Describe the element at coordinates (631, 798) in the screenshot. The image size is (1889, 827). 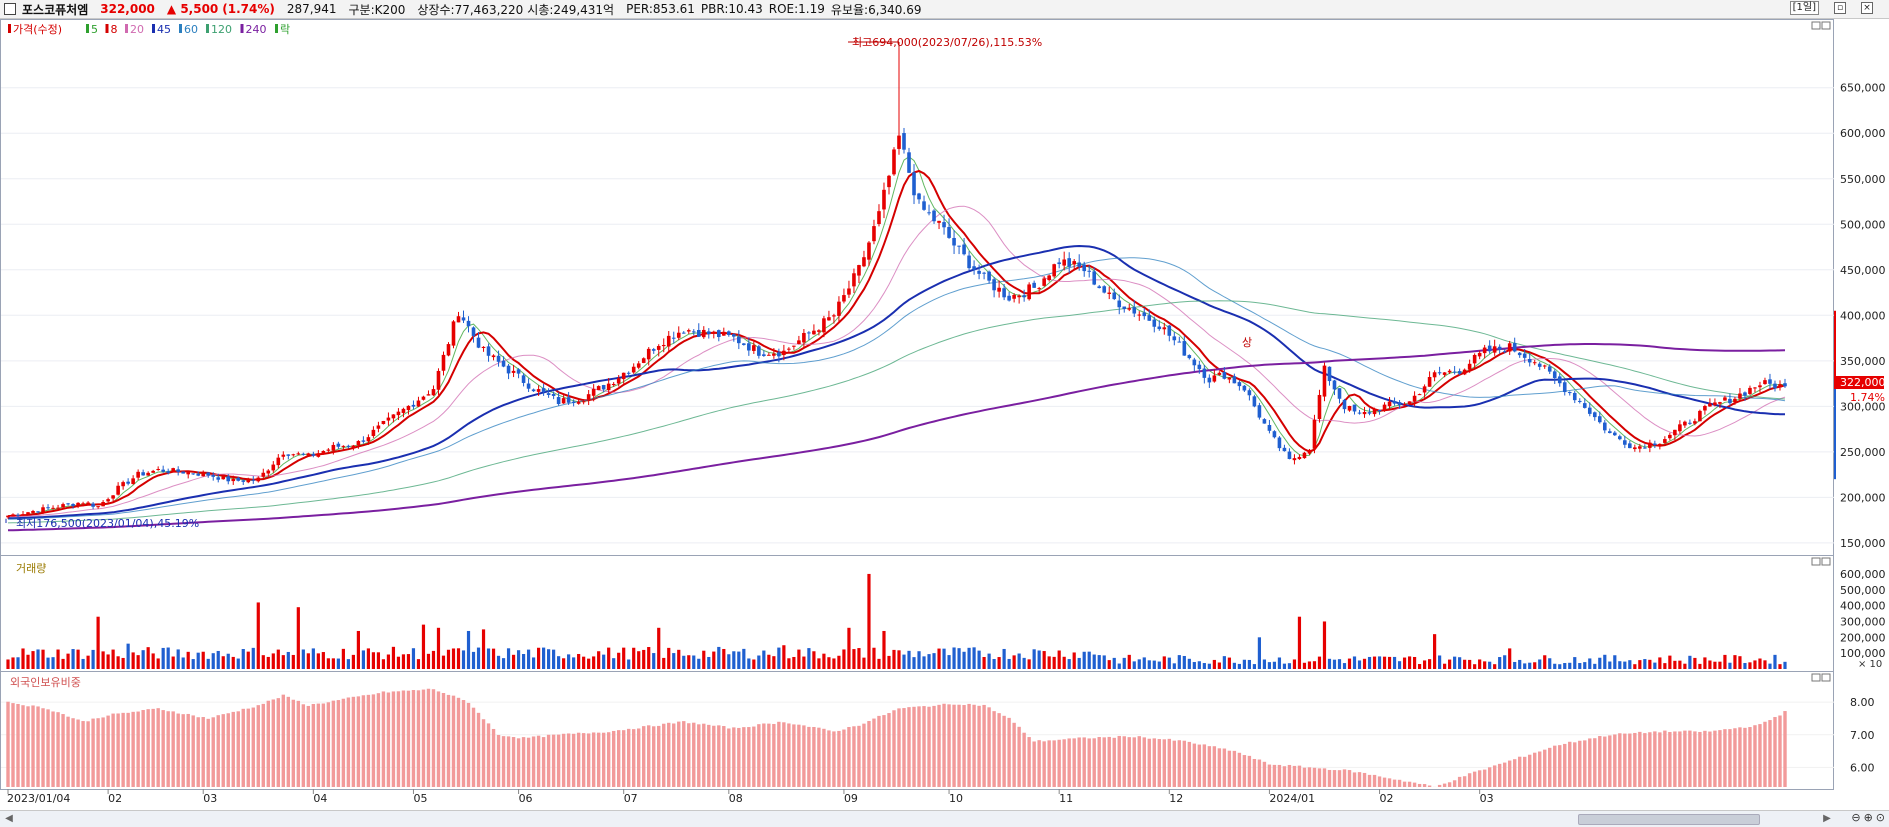
I see `x-tick-label: 07` at that location.